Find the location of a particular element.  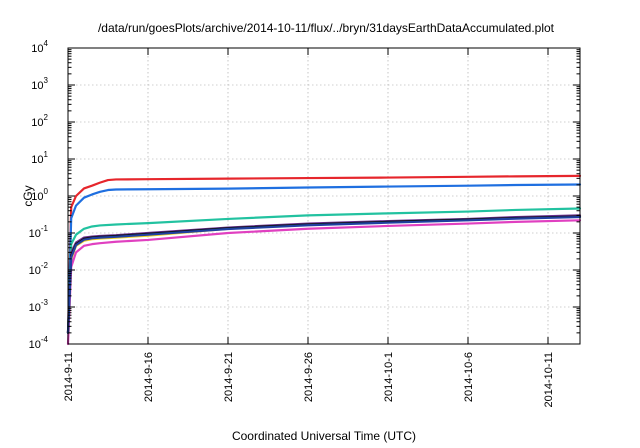

y-tick-label: 10⁻² is located at coordinates (39, 269).